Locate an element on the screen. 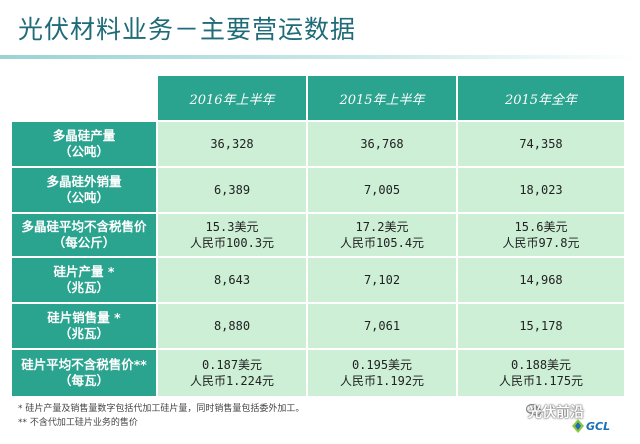 The width and height of the screenshot is (640, 444). cell-value: 0.188美元 is located at coordinates (541, 365).